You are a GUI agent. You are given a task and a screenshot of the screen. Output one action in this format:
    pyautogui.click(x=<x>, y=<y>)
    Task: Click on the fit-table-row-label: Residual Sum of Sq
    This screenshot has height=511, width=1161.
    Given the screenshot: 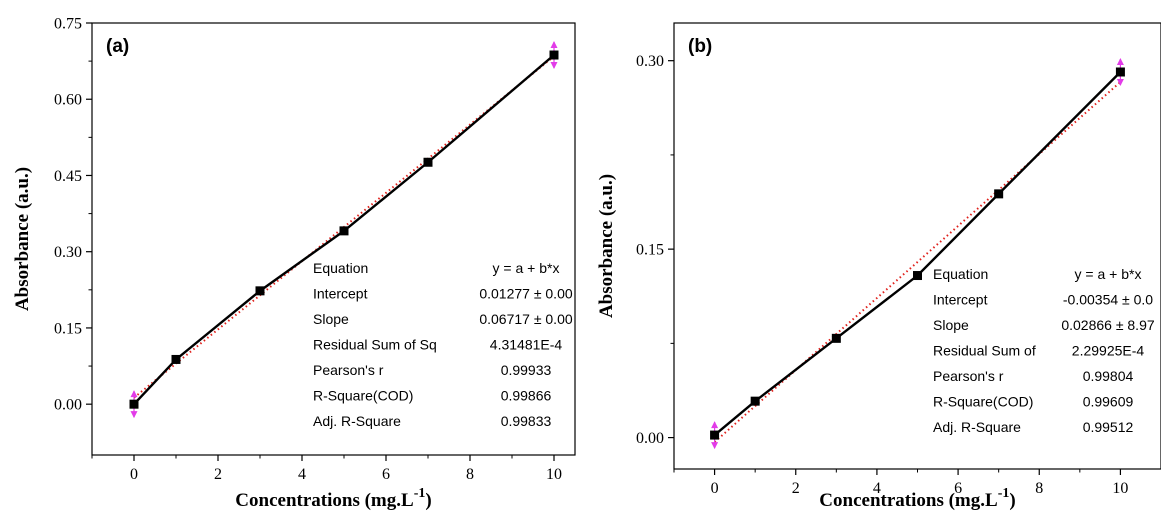 What is the action you would take?
    pyautogui.click(x=375, y=345)
    